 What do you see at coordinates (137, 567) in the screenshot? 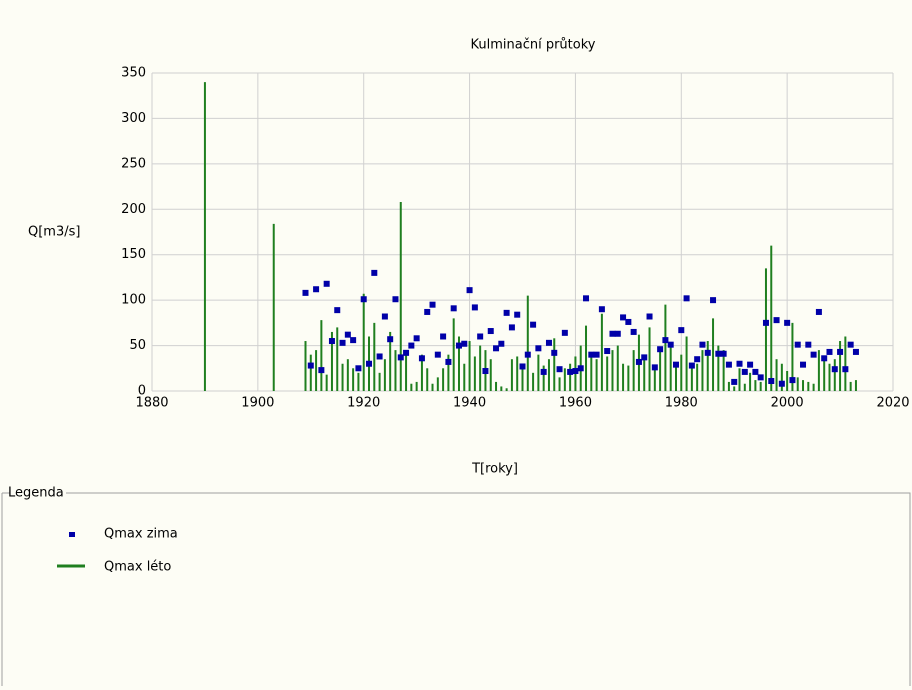
I see `legend-label: Qmax léto` at bounding box center [137, 567].